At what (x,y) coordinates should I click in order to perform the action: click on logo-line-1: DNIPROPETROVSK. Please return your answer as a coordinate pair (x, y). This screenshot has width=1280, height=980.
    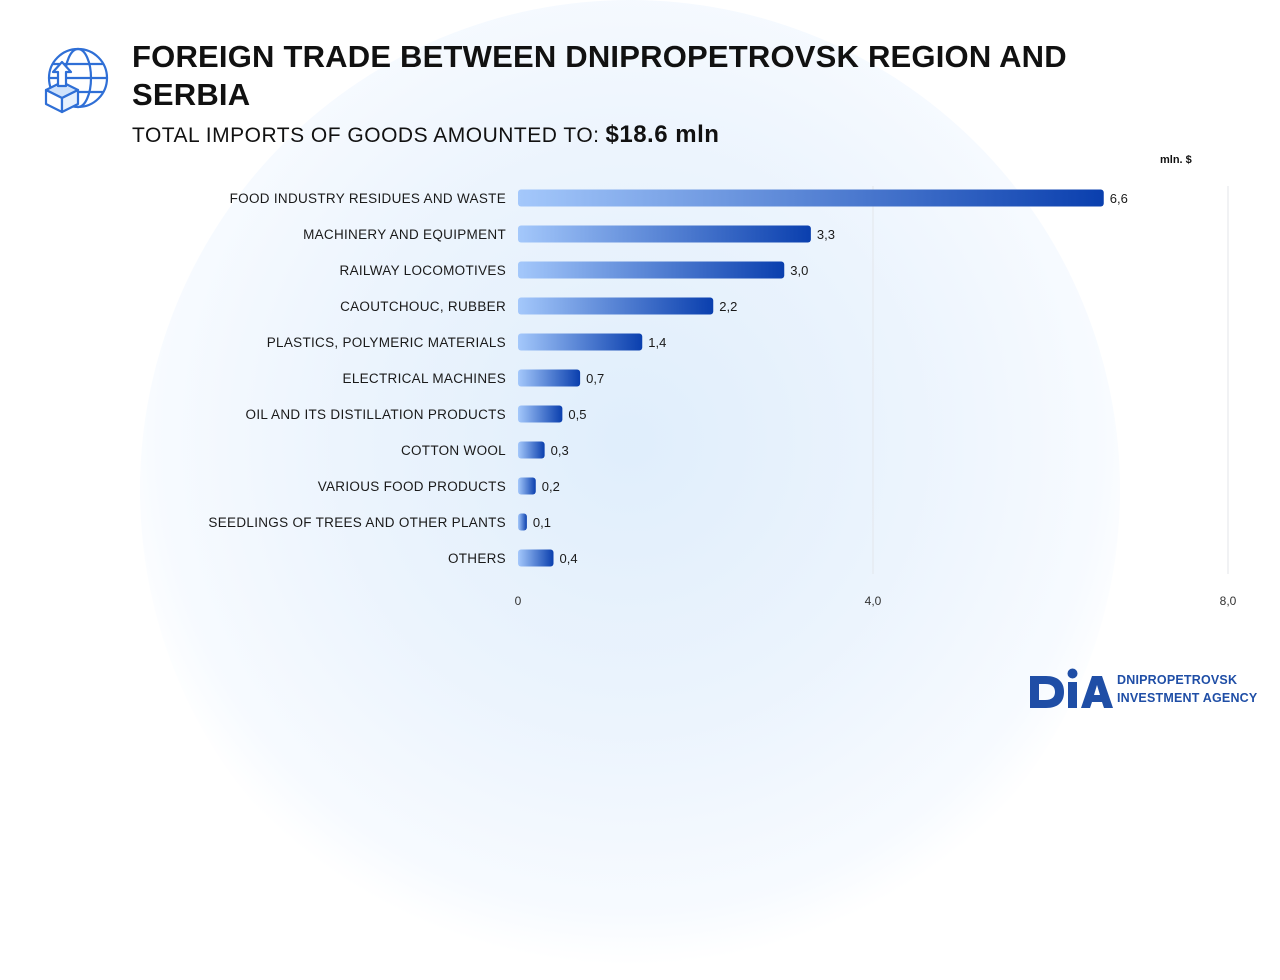
    Looking at the image, I should click on (1177, 680).